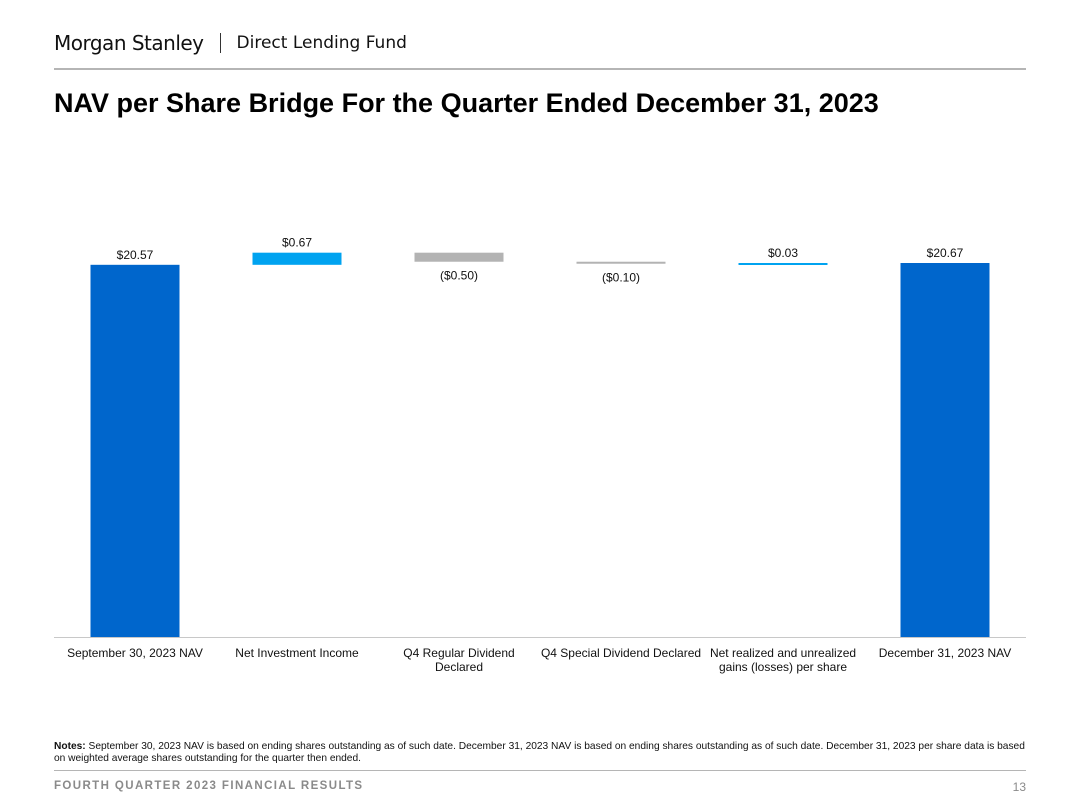  What do you see at coordinates (945, 653) in the screenshot?
I see `category-label-6: December 31, 2023 NAV` at bounding box center [945, 653].